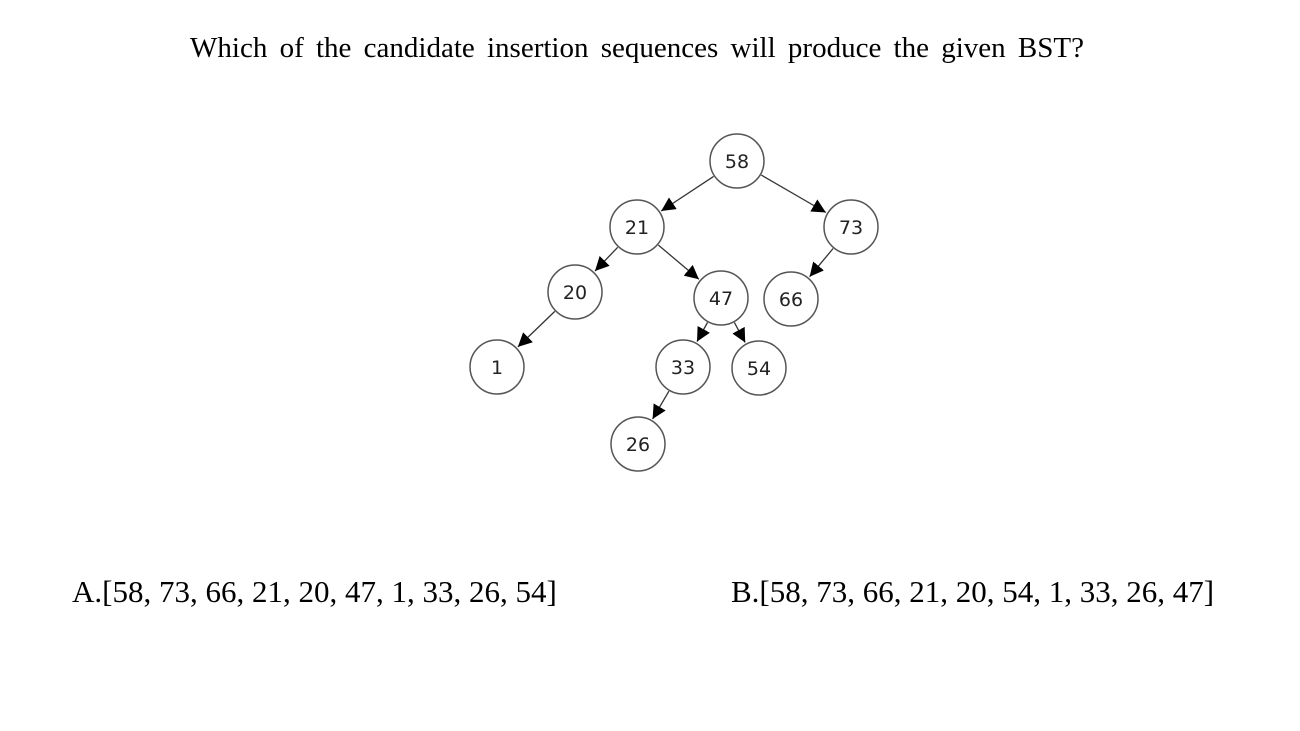 This screenshot has height=731, width=1300. I want to click on node-label: 58, so click(737, 162).